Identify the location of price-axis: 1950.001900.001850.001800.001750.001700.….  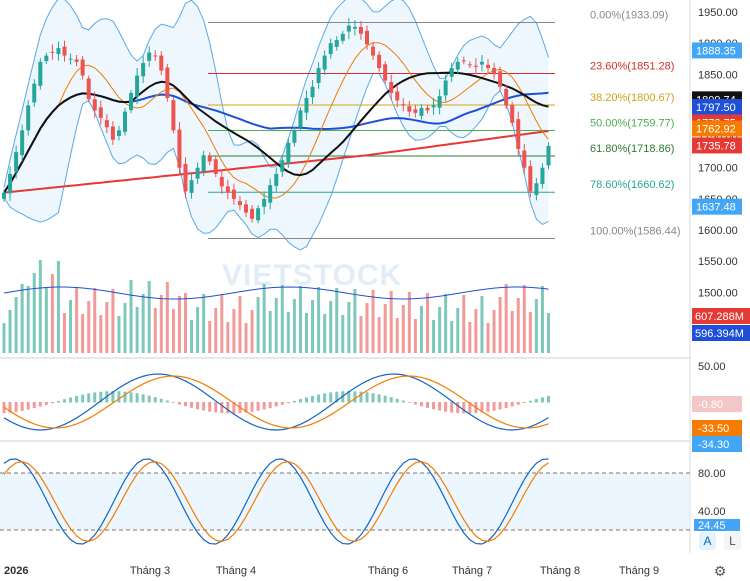
(721, 269).